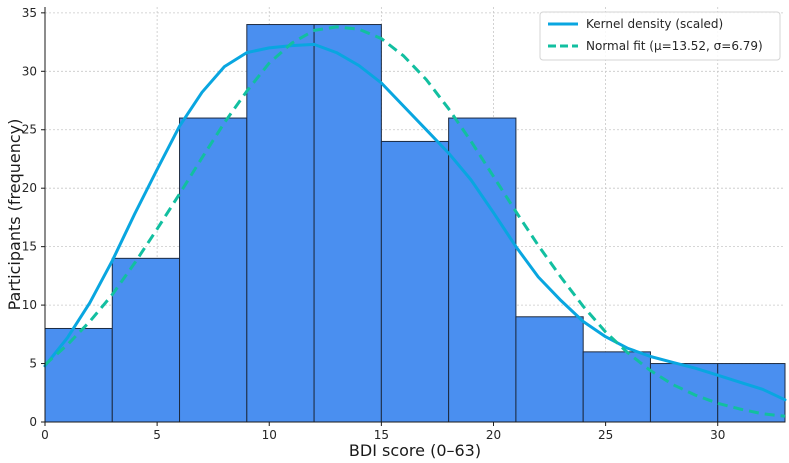 This screenshot has height=463, width=789. Describe the element at coordinates (14, 215) in the screenshot. I see `y-axis-title: Participants (frequency)` at that location.